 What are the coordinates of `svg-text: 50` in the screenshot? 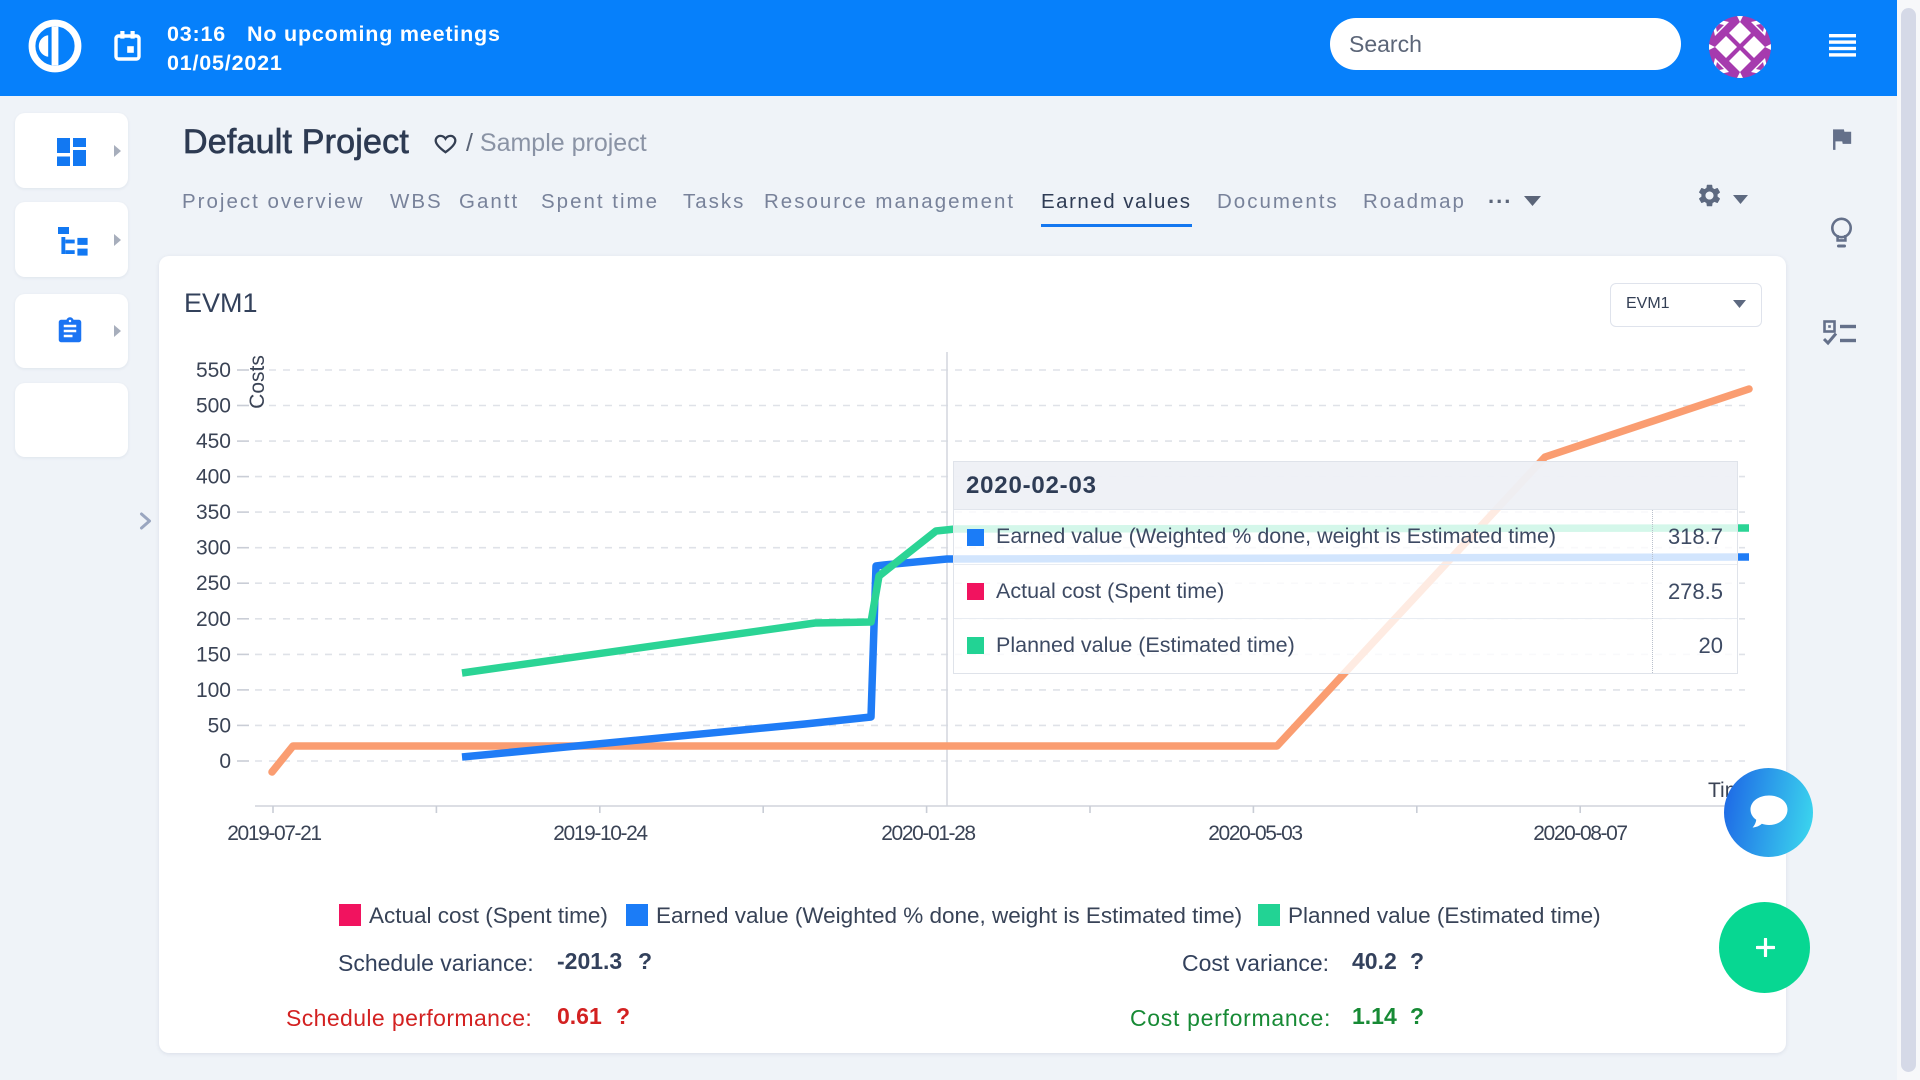 It's located at (219, 725).